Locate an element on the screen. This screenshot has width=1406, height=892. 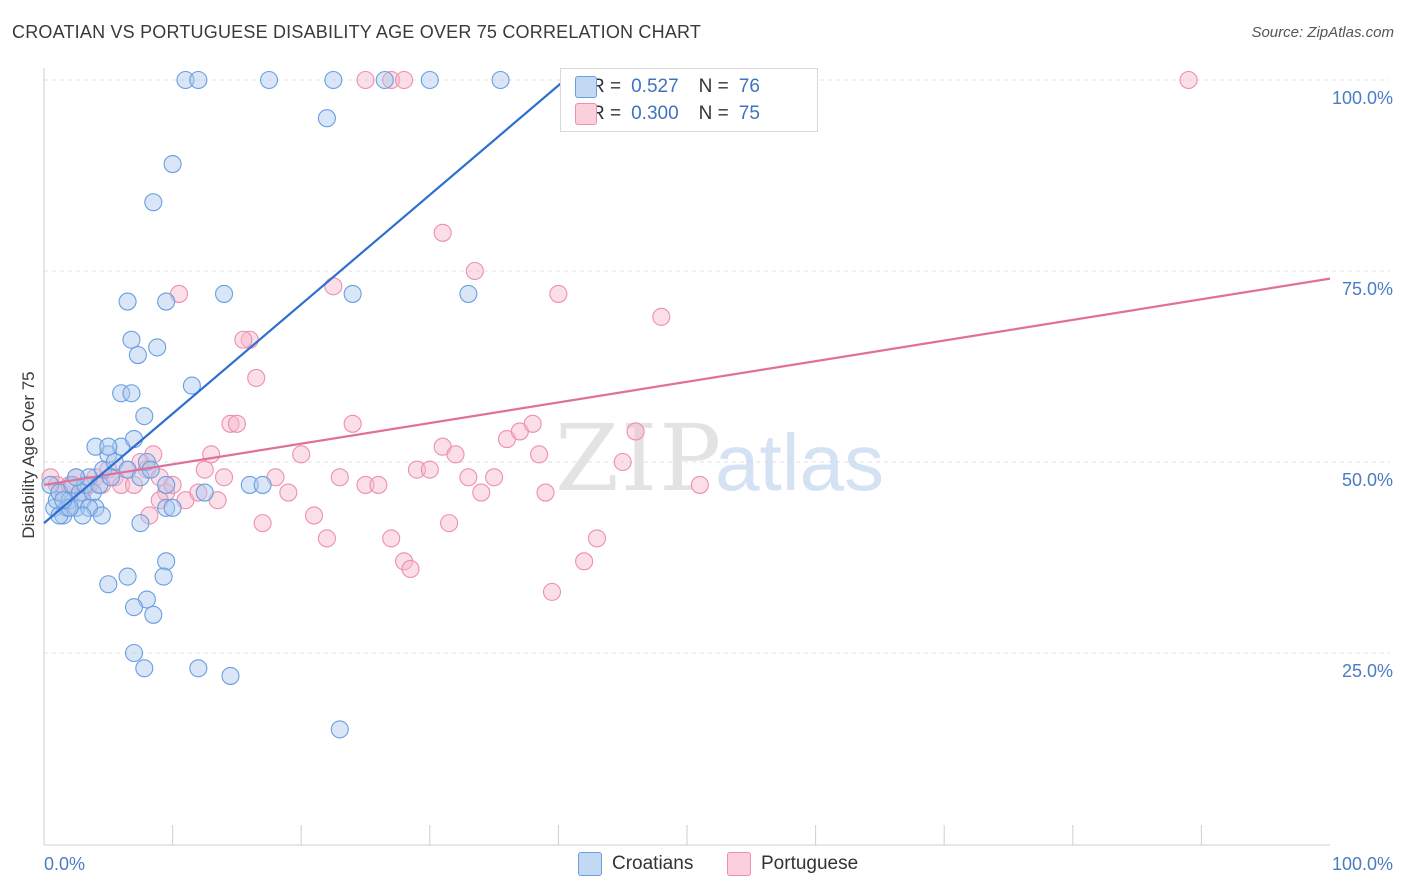
source-label: Source: ZipAtlas.com is located at coordinates (1322, 32).